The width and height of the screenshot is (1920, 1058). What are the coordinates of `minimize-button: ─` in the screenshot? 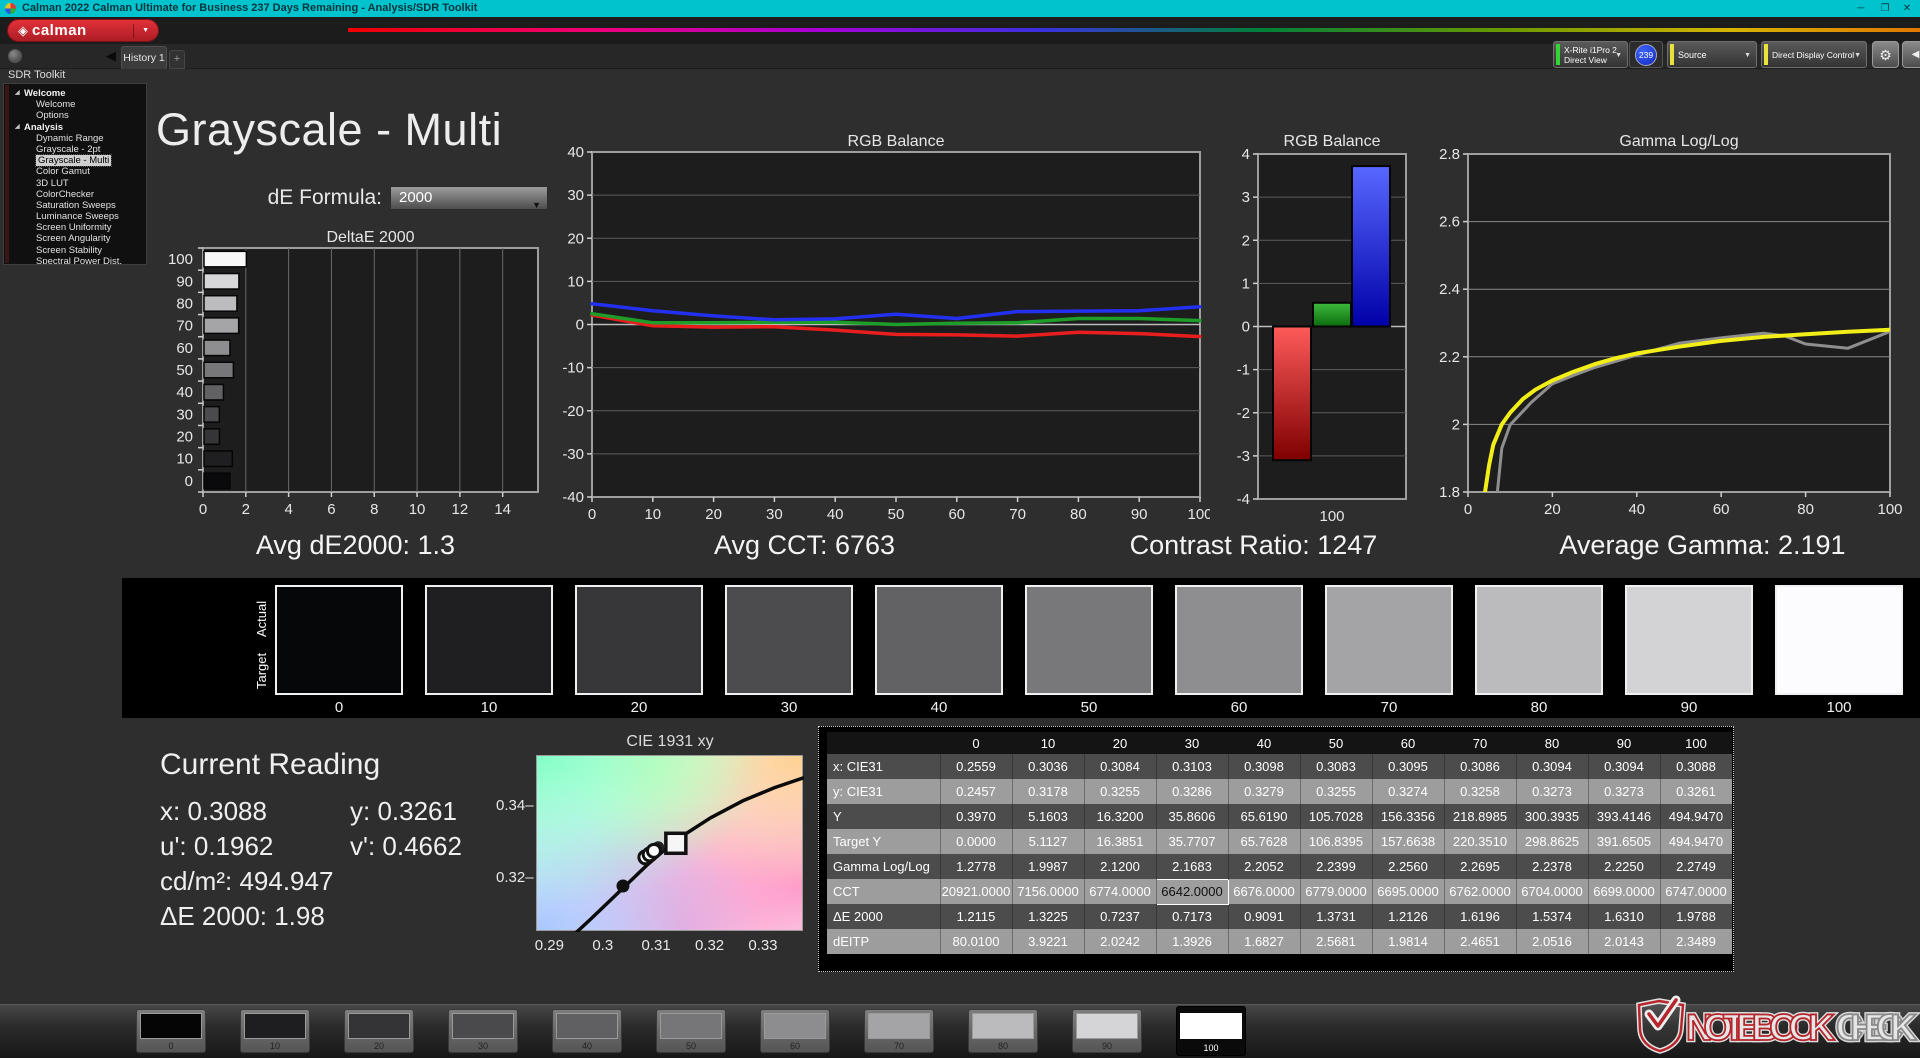 It's located at (1861, 8).